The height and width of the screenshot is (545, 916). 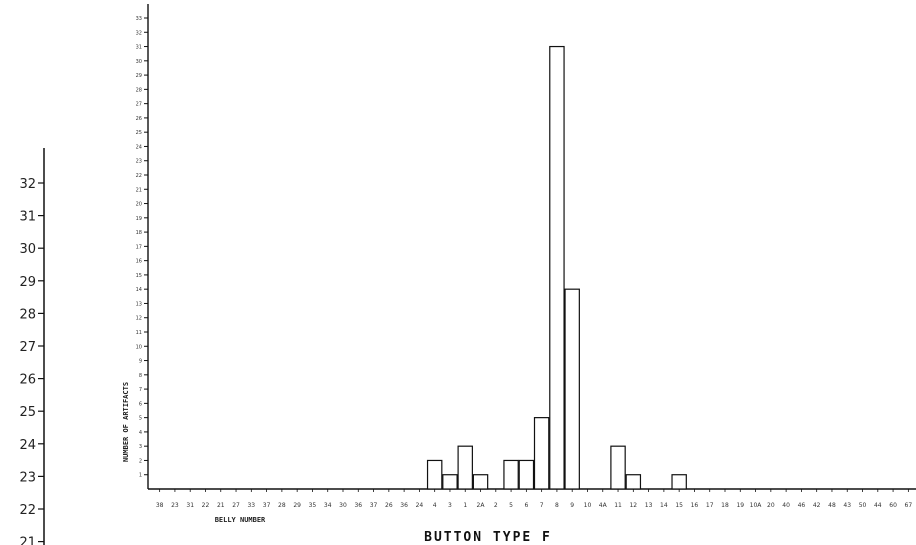 I want to click on x-tick-label: 18, so click(x=725, y=505).